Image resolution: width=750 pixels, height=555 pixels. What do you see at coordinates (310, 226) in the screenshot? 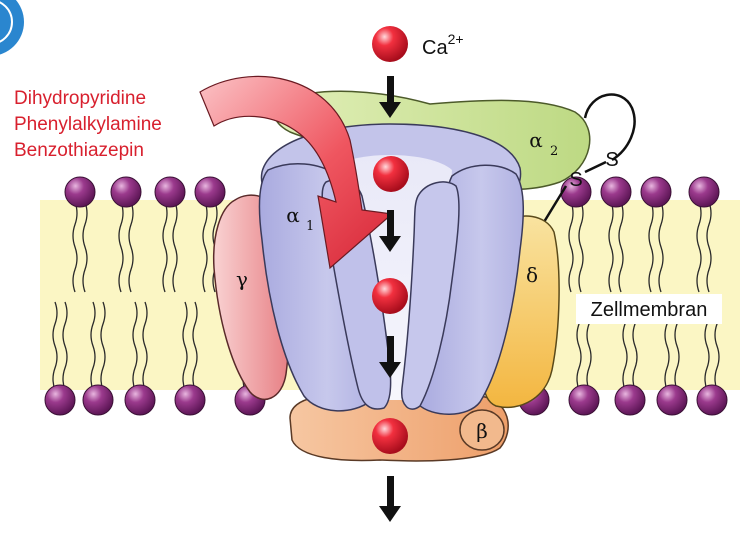
I see `alpha1-subscript: 1` at bounding box center [310, 226].